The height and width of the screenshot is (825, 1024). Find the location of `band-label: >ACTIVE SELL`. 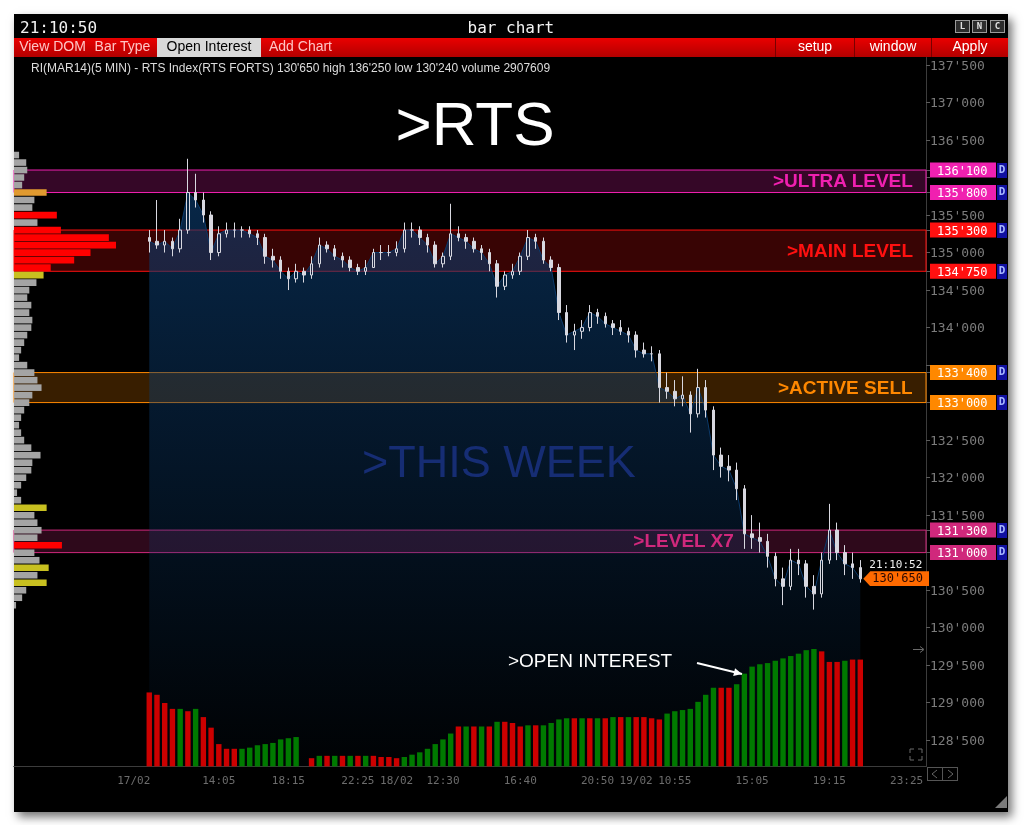

band-label: >ACTIVE SELL is located at coordinates (845, 387).